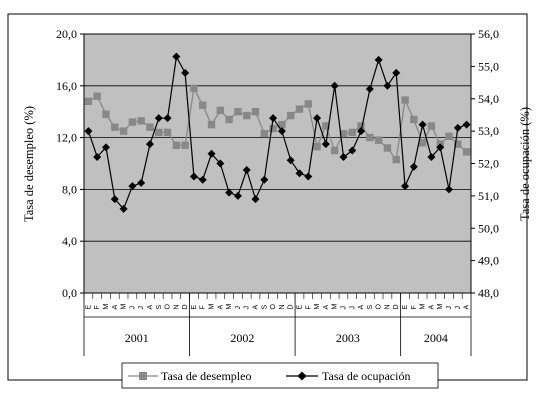  Describe the element at coordinates (525, 164) in the screenshot. I see `y2-axis-title: Tasa de ocupación (%)` at that location.